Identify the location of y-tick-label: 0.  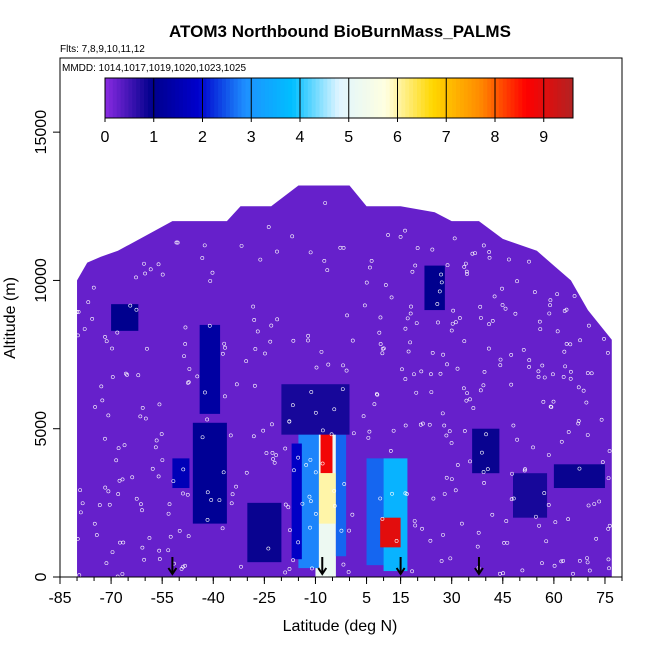
(41, 576).